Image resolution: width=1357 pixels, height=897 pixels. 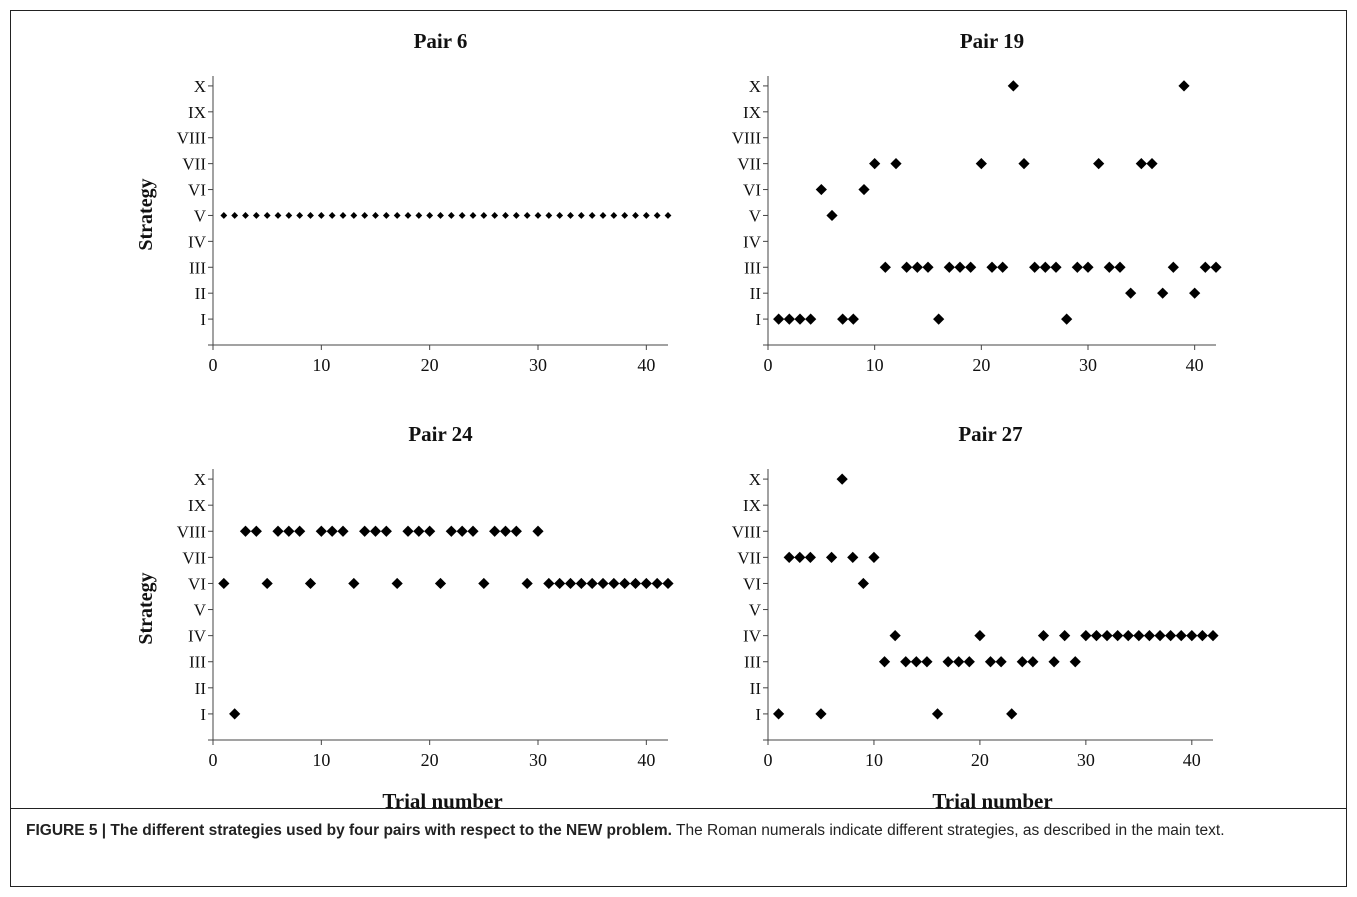 What do you see at coordinates (200, 86) in the screenshot?
I see `y-tick-label: X` at bounding box center [200, 86].